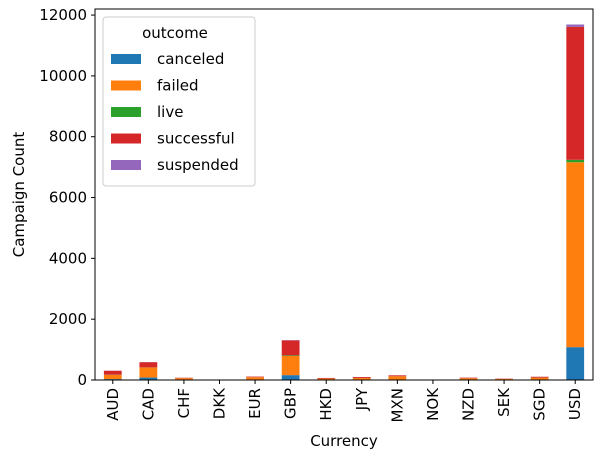 This screenshot has width=602, height=461. I want to click on x-tick-label-gbp: GBP, so click(291, 403).